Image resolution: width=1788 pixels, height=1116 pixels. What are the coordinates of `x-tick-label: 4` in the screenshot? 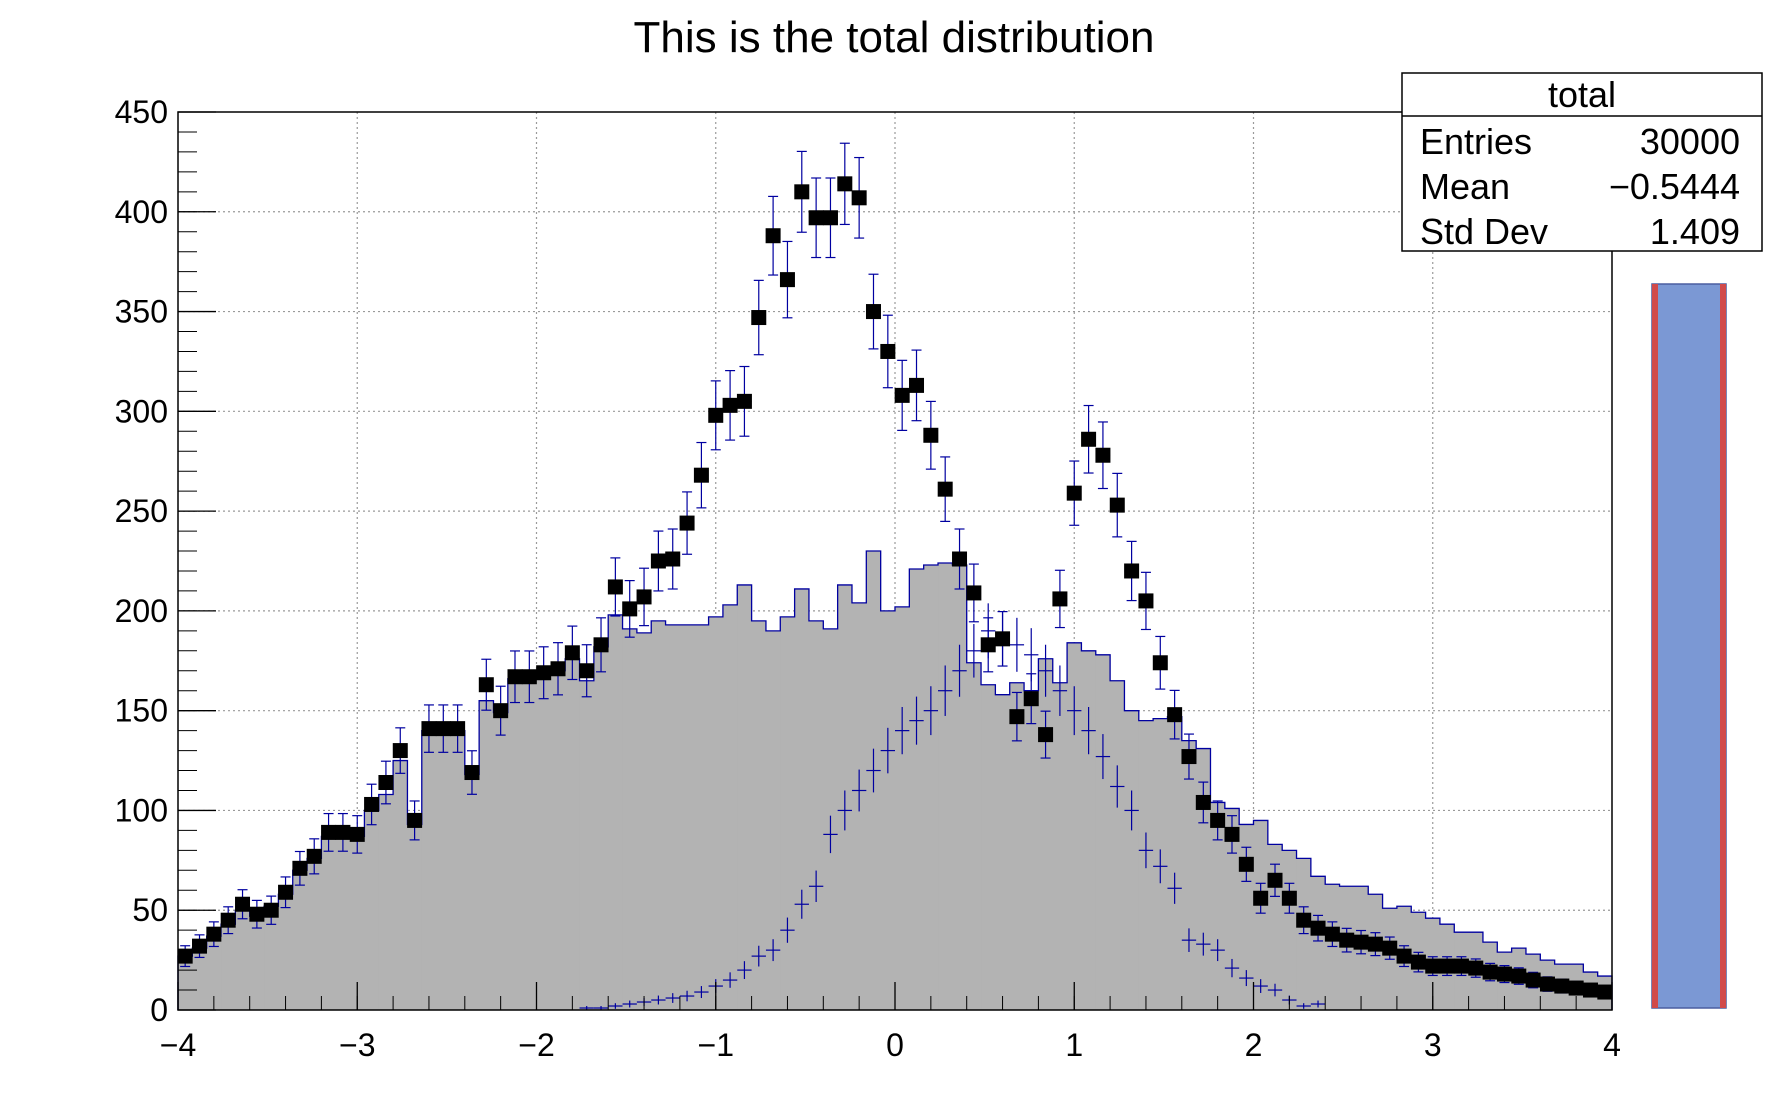 It's located at (1612, 1045).